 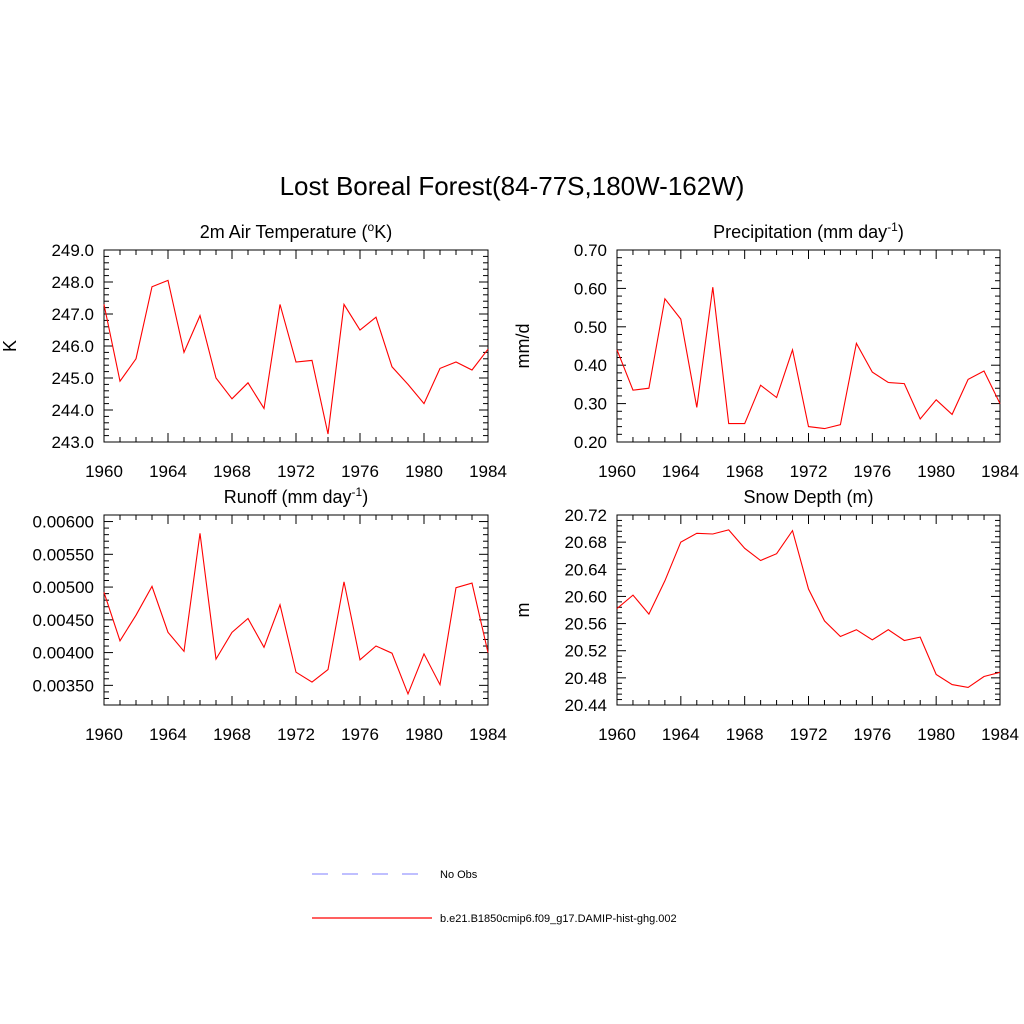 I want to click on y-tick-label: 0.60, so click(x=590, y=288).